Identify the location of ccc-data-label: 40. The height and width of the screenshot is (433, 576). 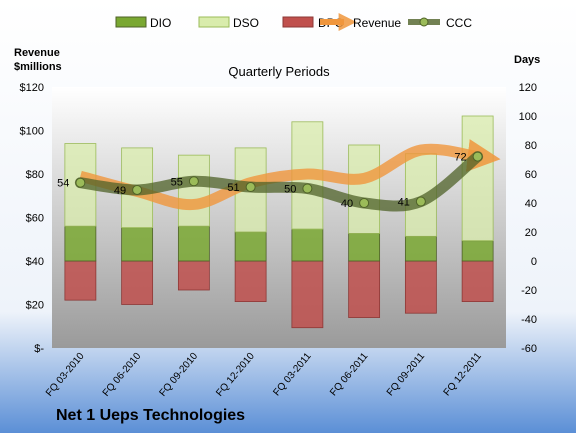
(347, 204).